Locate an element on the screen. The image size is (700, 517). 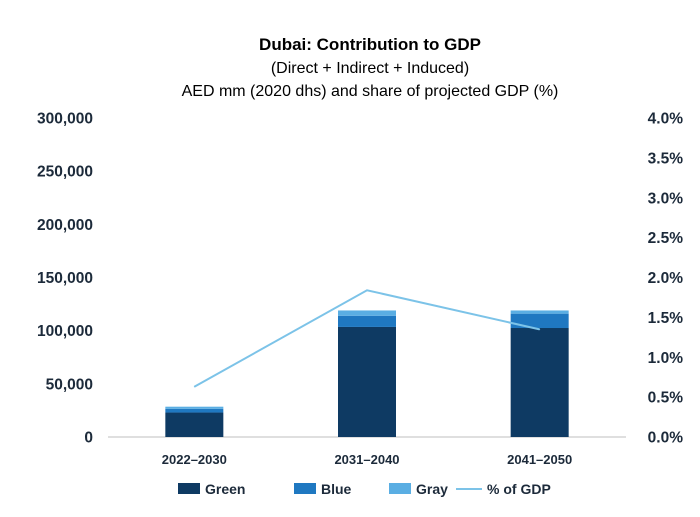
right-axis-tick-label: 2.5% is located at coordinates (666, 238).